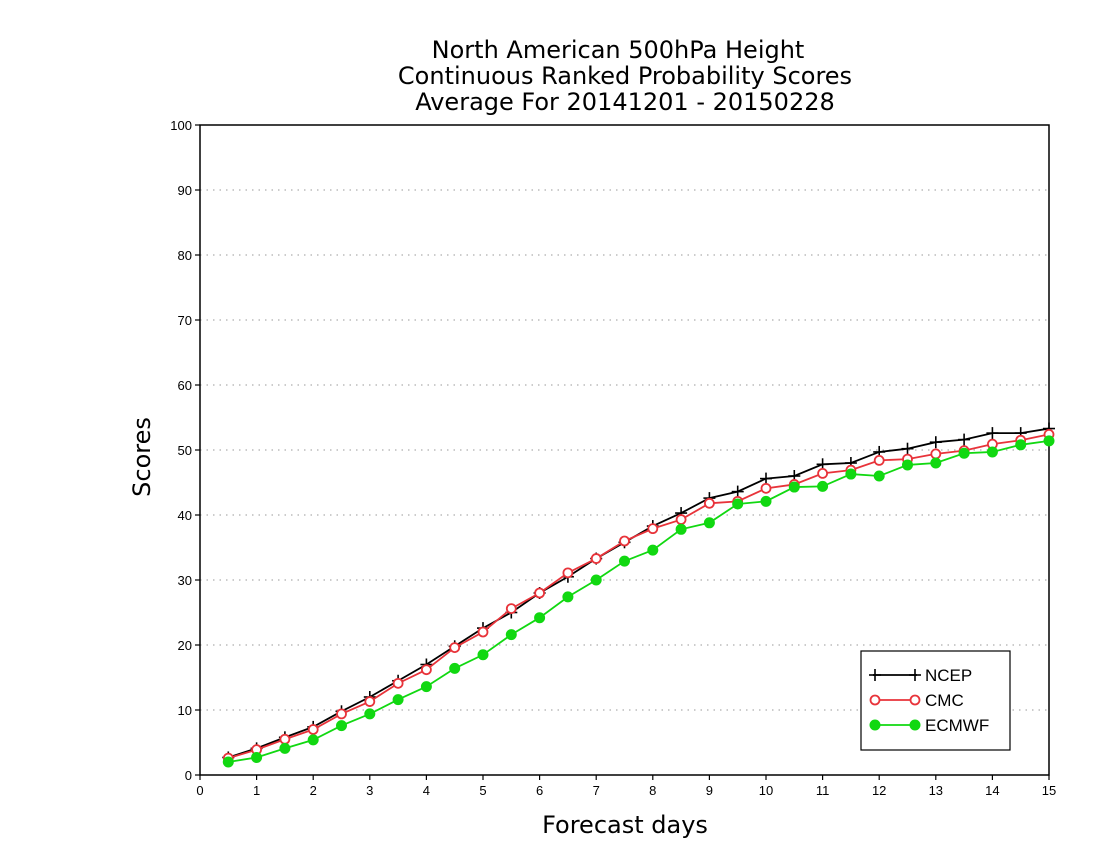 Image resolution: width=1100 pixels, height=850 pixels. Describe the element at coordinates (625, 825) in the screenshot. I see `x-axis-title: Forecast days` at that location.